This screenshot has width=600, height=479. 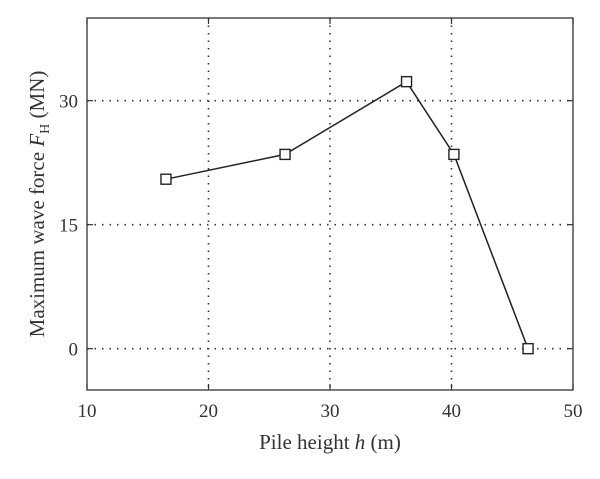 I want to click on y-axis-title: Maximum wave force FH (MN), so click(x=39, y=204).